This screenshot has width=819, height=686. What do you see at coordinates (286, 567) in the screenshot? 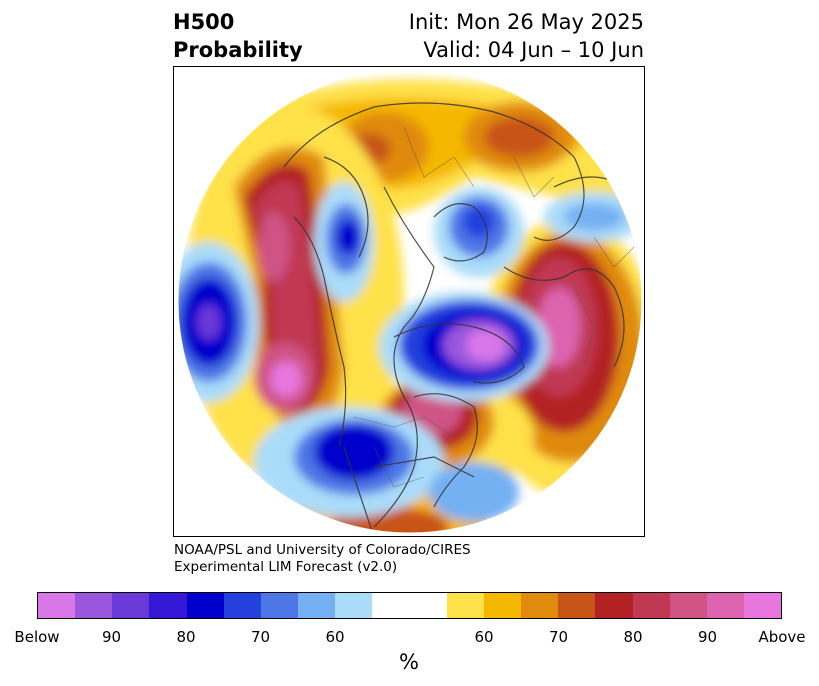
I see `credit-line2: Experimental LIM Forecast (v2.0)` at bounding box center [286, 567].